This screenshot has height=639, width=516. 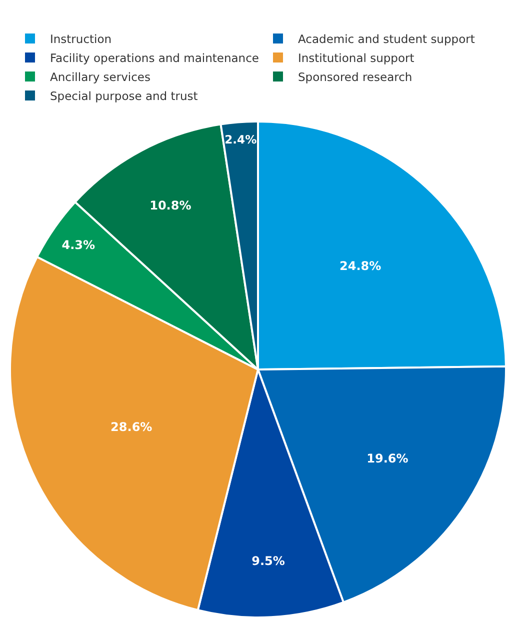 What do you see at coordinates (131, 427) in the screenshot?
I see `data-label: 28.6%` at bounding box center [131, 427].